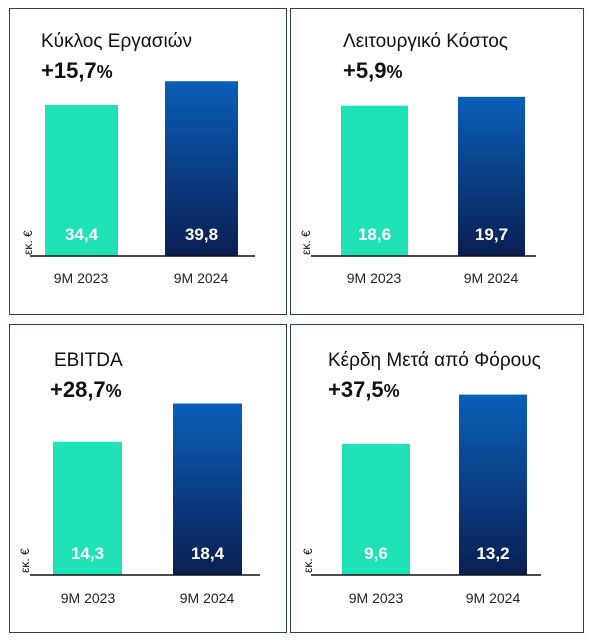 The width and height of the screenshot is (589, 641). I want to click on chart-svg: 18,6 19,7, so click(423, 176).